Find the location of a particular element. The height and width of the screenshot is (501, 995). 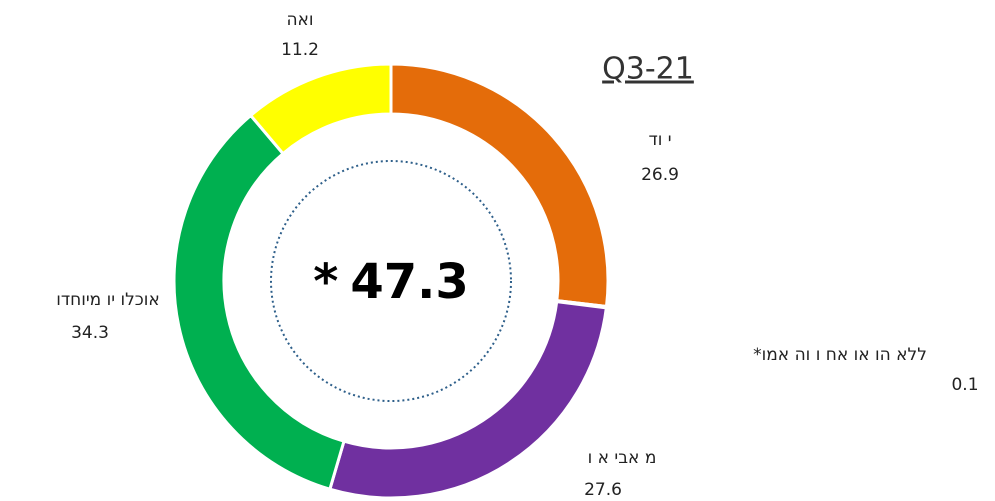

segment-label: *ללא הו או אח ו וה אמו is located at coordinates (840, 355).